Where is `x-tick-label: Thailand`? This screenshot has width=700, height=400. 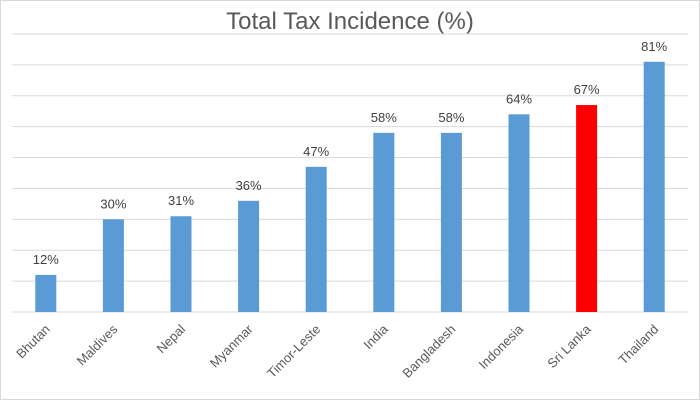
x-tick-label: Thailand is located at coordinates (638, 345).